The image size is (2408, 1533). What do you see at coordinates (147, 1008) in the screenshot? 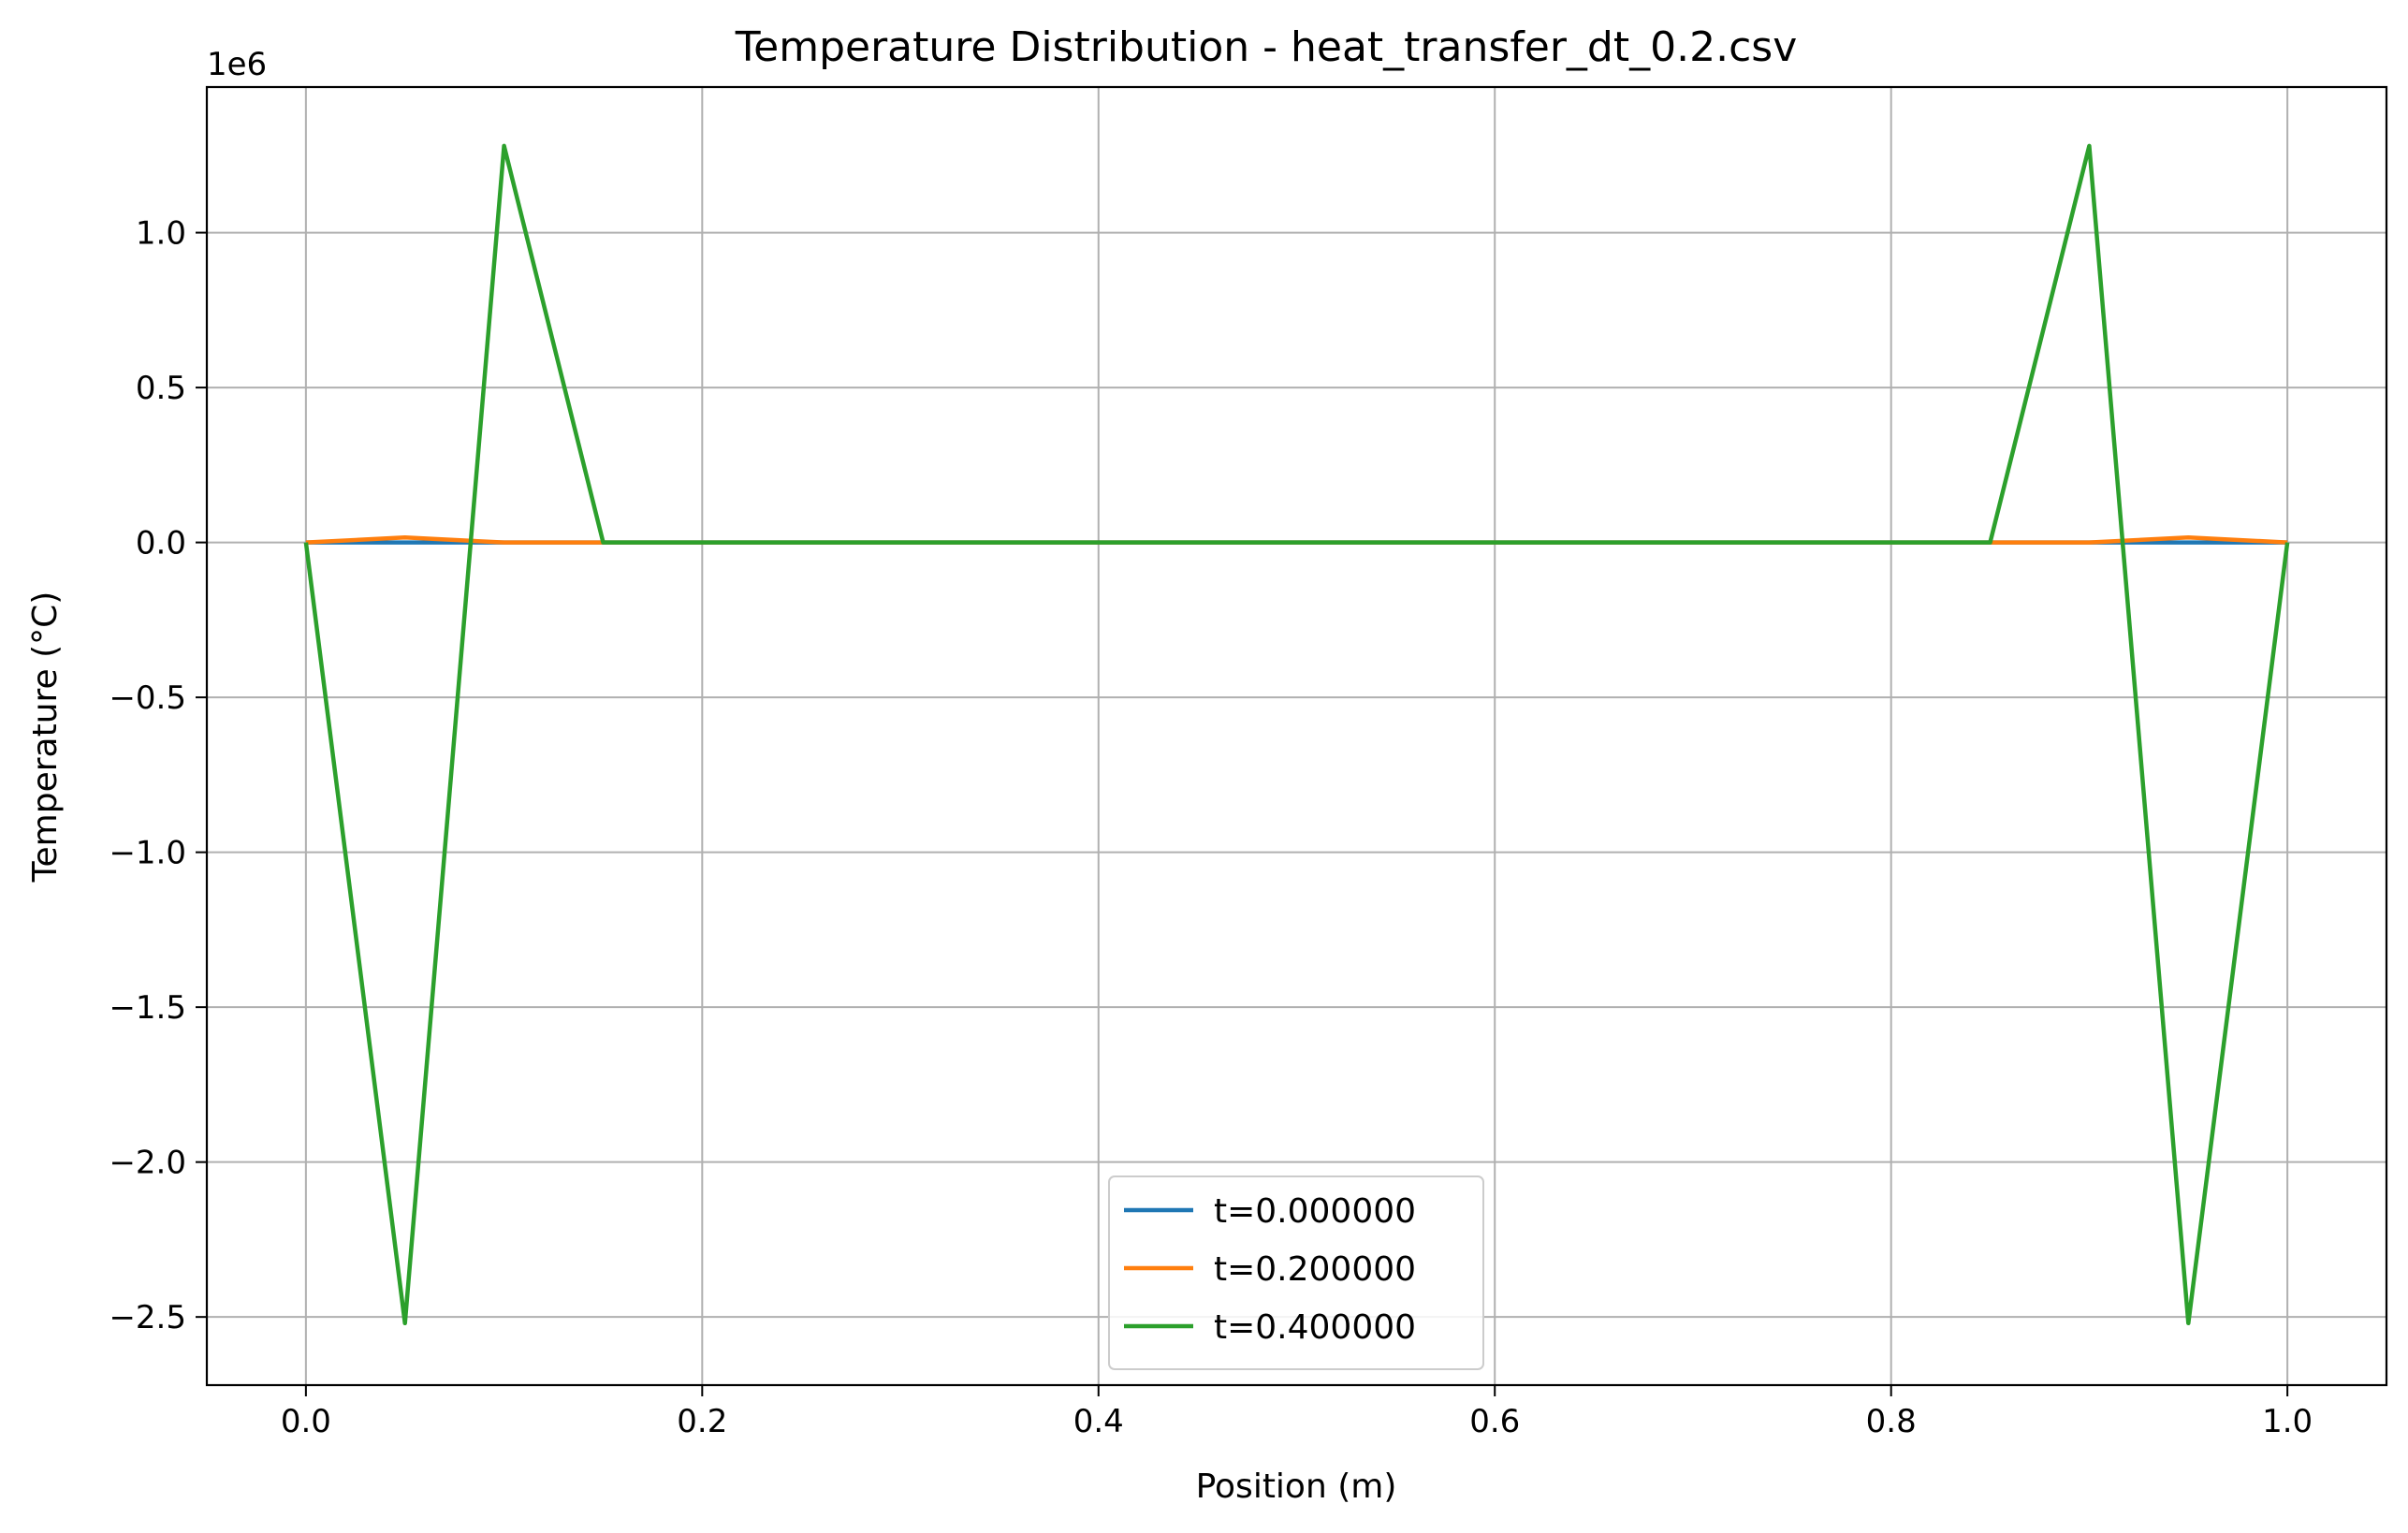
I see `y-tick-label: −1.5` at bounding box center [147, 1008].